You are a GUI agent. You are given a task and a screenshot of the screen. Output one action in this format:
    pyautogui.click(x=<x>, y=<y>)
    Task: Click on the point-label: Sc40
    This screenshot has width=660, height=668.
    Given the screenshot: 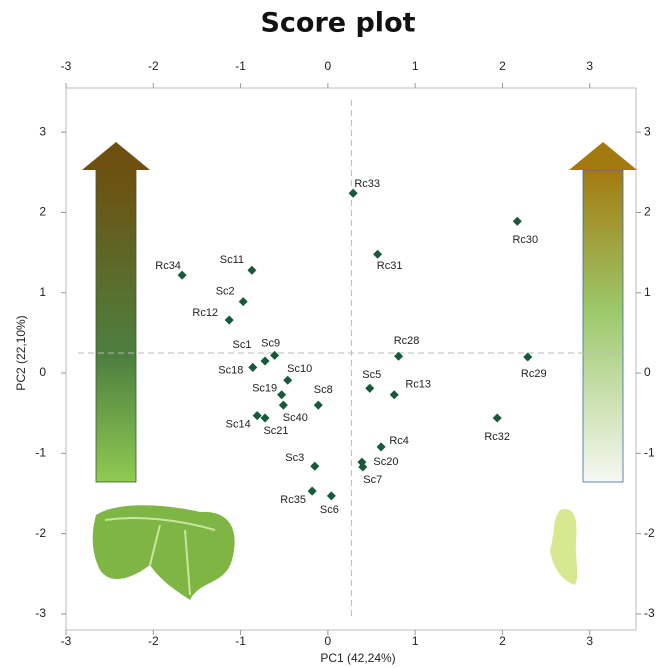 What is the action you would take?
    pyautogui.click(x=295, y=418)
    